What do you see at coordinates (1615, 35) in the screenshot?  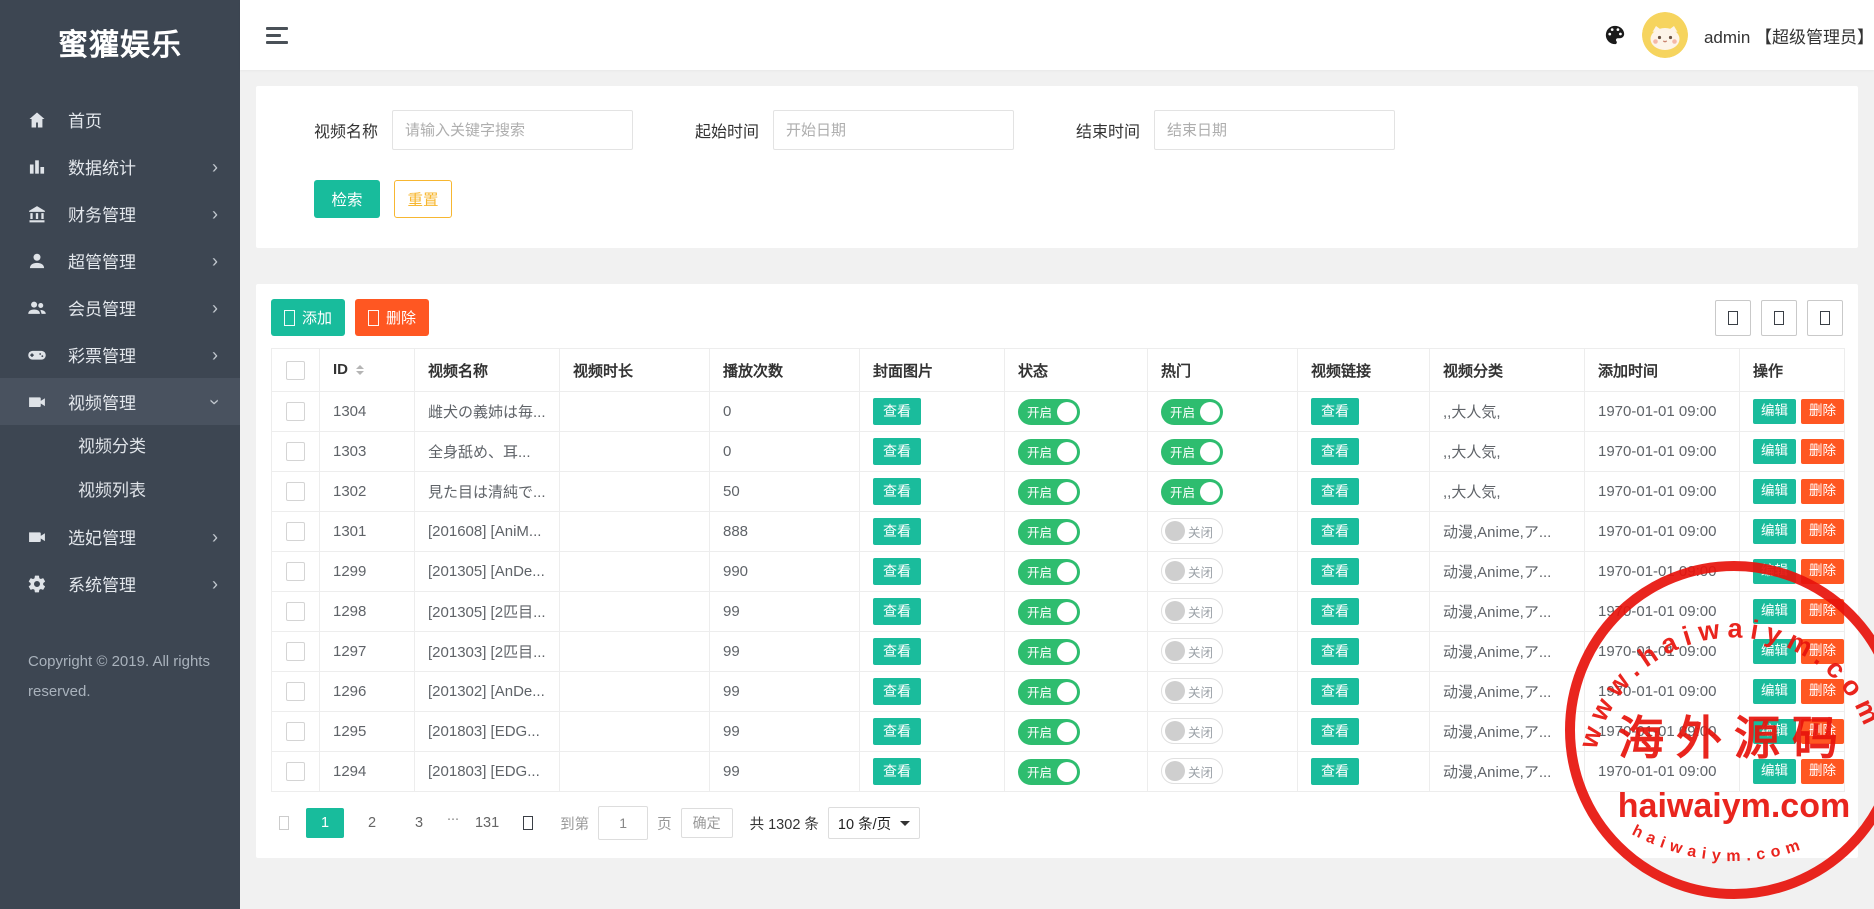 I see `theme-palette-icon` at bounding box center [1615, 35].